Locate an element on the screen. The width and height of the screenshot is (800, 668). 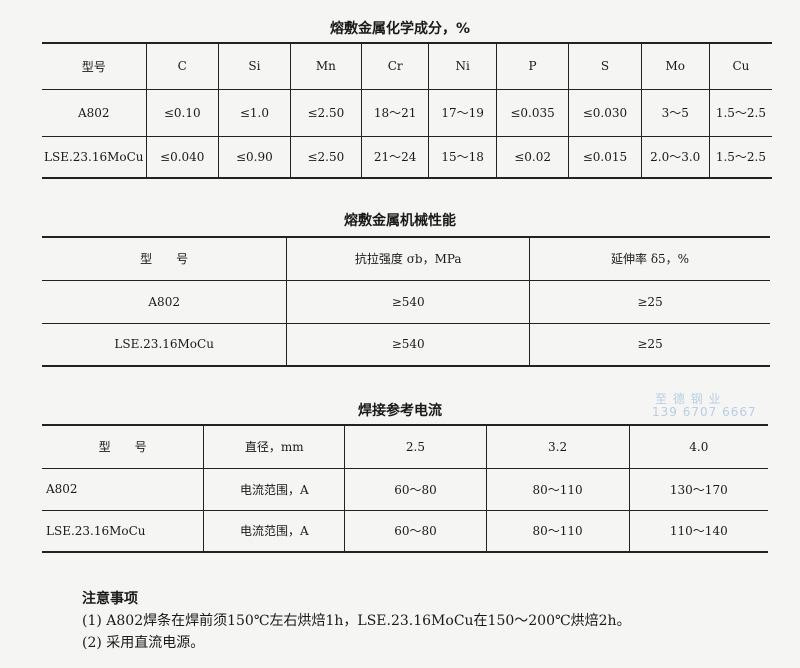
table-row: LSE.23.16MoCu 电流范围，A 60～80 80～110 110～140 is located at coordinates (405, 531).